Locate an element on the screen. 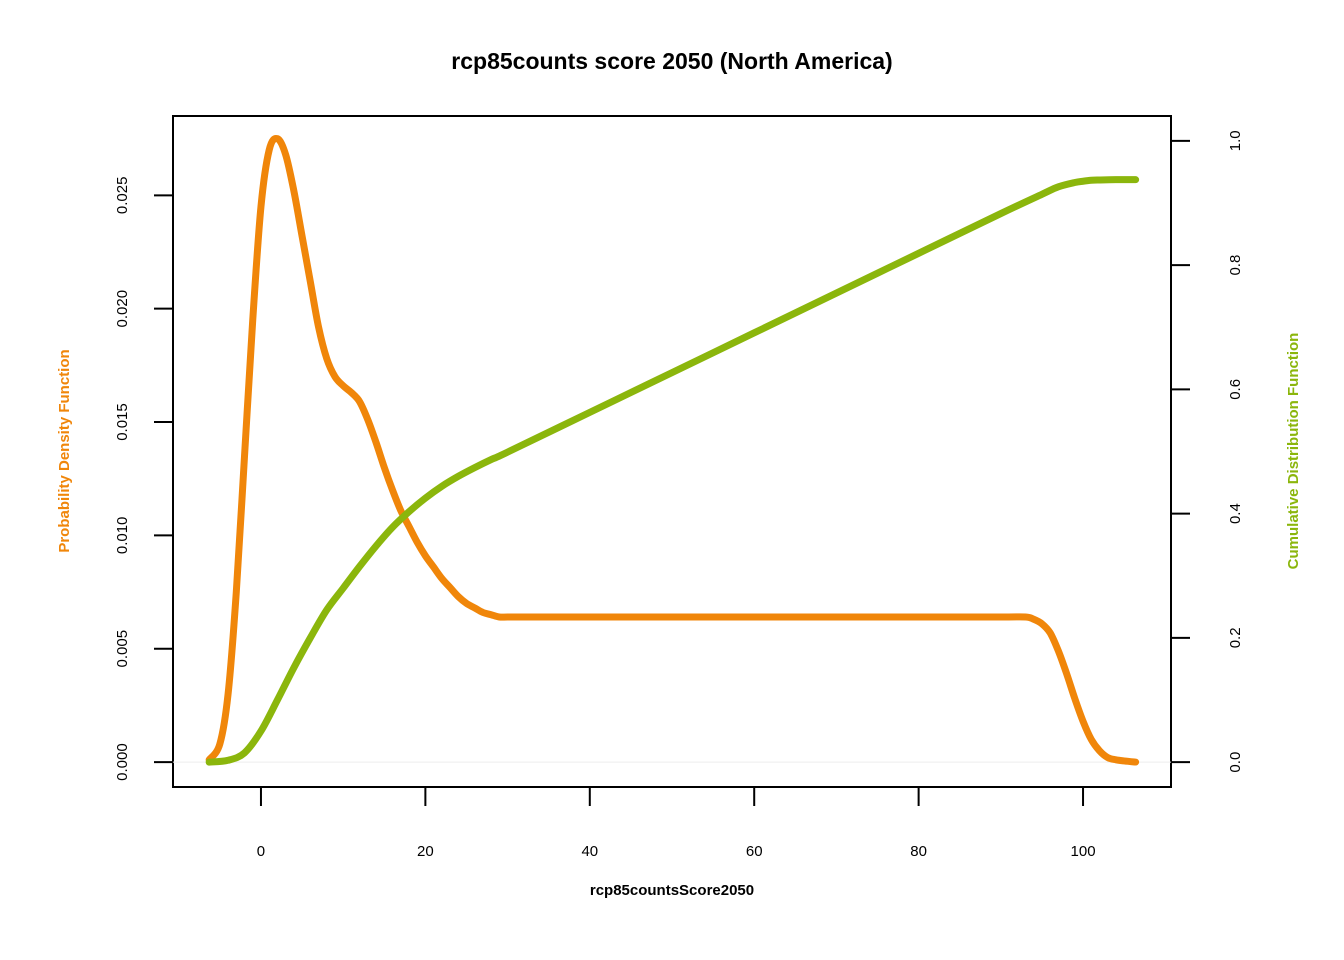 This screenshot has height=960, width=1344. y-right-tick-label: 0.8 is located at coordinates (1235, 265).